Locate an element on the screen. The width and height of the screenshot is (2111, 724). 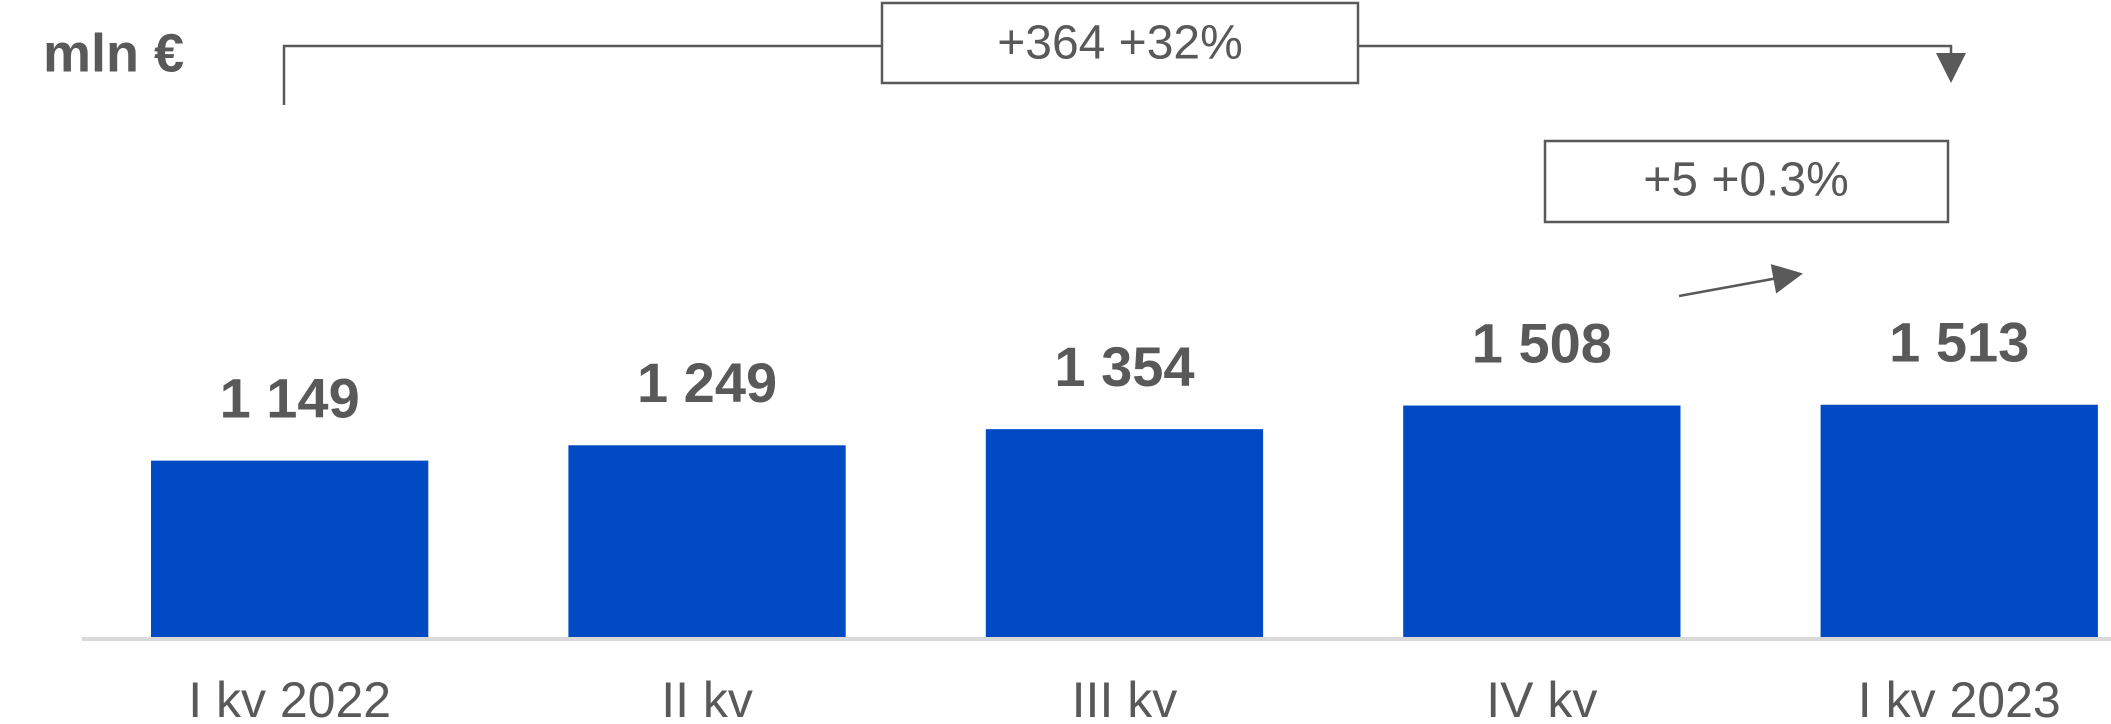
x-tick-label: II kv is located at coordinates (707, 698).